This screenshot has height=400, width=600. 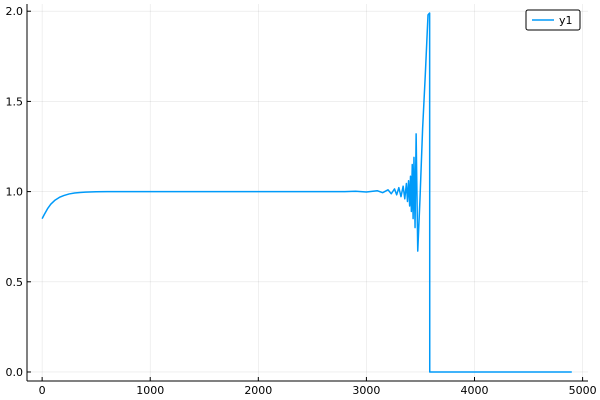 I want to click on y-tick-label: 1.0, so click(x=15, y=192).